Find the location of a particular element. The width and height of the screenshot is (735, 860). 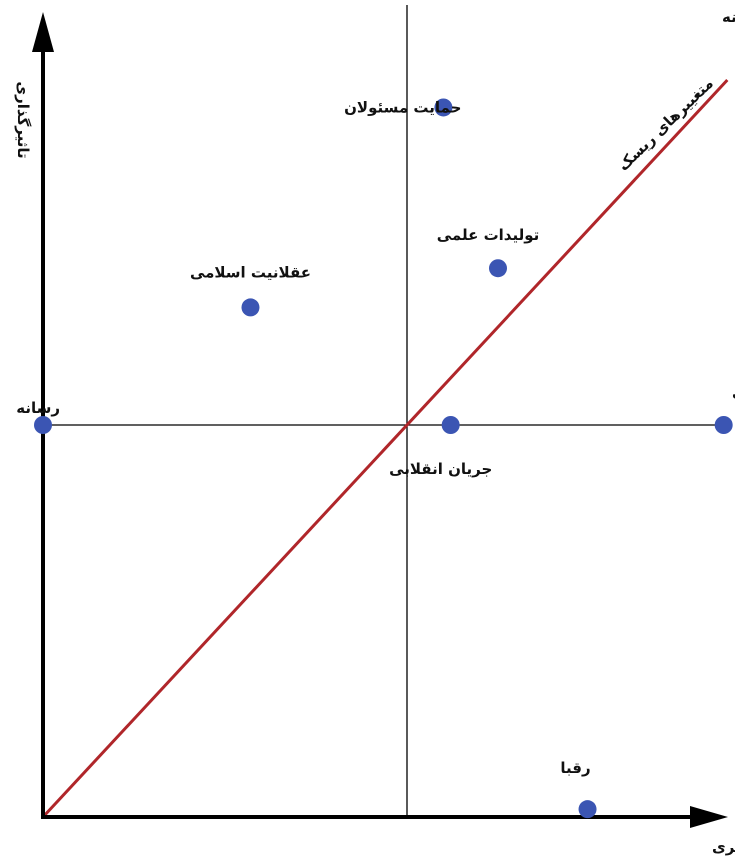

point-1: رسانه is located at coordinates (38, 416).